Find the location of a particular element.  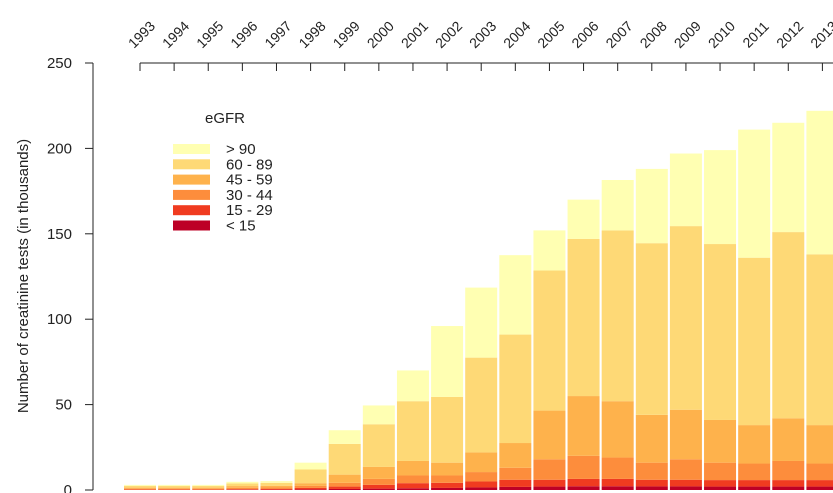

y-tick-label: 50 is located at coordinates (63, 405).